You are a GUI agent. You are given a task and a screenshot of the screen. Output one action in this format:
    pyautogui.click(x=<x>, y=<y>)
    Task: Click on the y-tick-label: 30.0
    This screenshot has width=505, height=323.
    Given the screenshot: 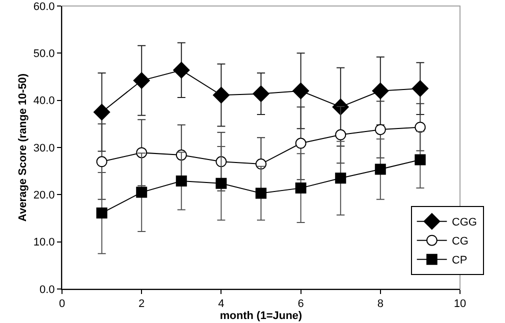 What is the action you would take?
    pyautogui.click(x=44, y=148)
    